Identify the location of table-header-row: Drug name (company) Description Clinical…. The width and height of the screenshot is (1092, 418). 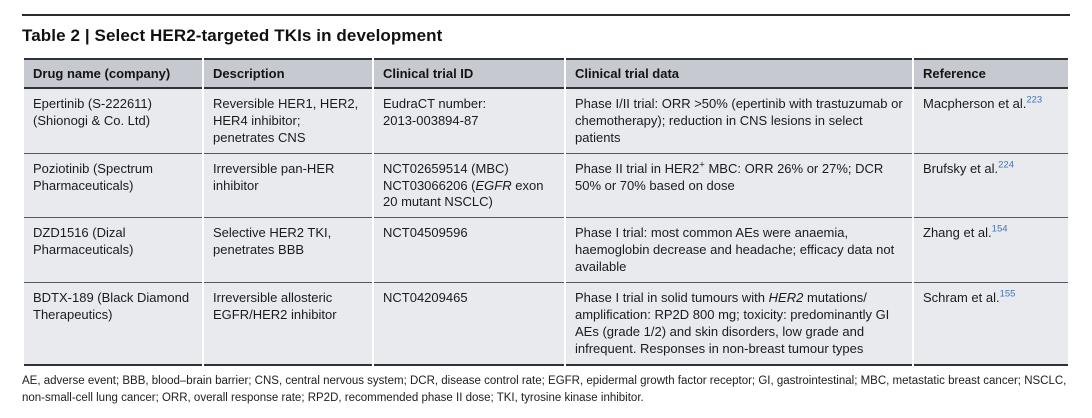
(546, 73).